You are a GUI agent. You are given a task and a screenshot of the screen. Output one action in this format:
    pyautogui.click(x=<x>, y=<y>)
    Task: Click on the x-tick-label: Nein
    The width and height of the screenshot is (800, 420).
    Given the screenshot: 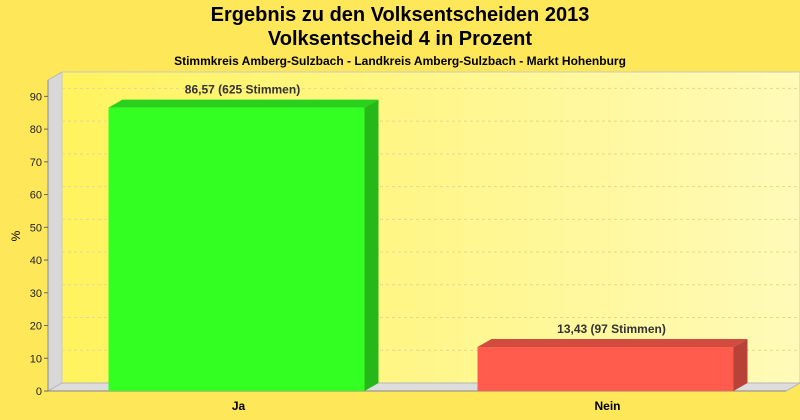 What is the action you would take?
    pyautogui.click(x=607, y=406)
    